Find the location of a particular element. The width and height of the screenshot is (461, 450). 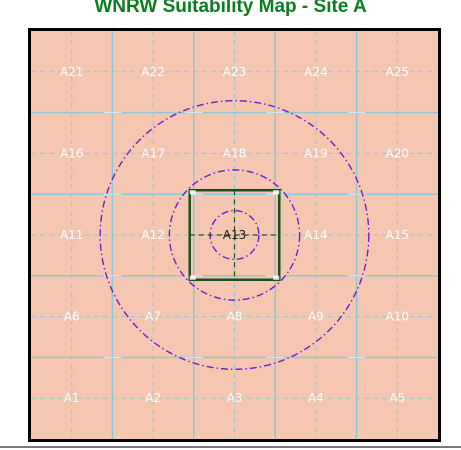

cell-label-a9: A9 is located at coordinates (316, 317).